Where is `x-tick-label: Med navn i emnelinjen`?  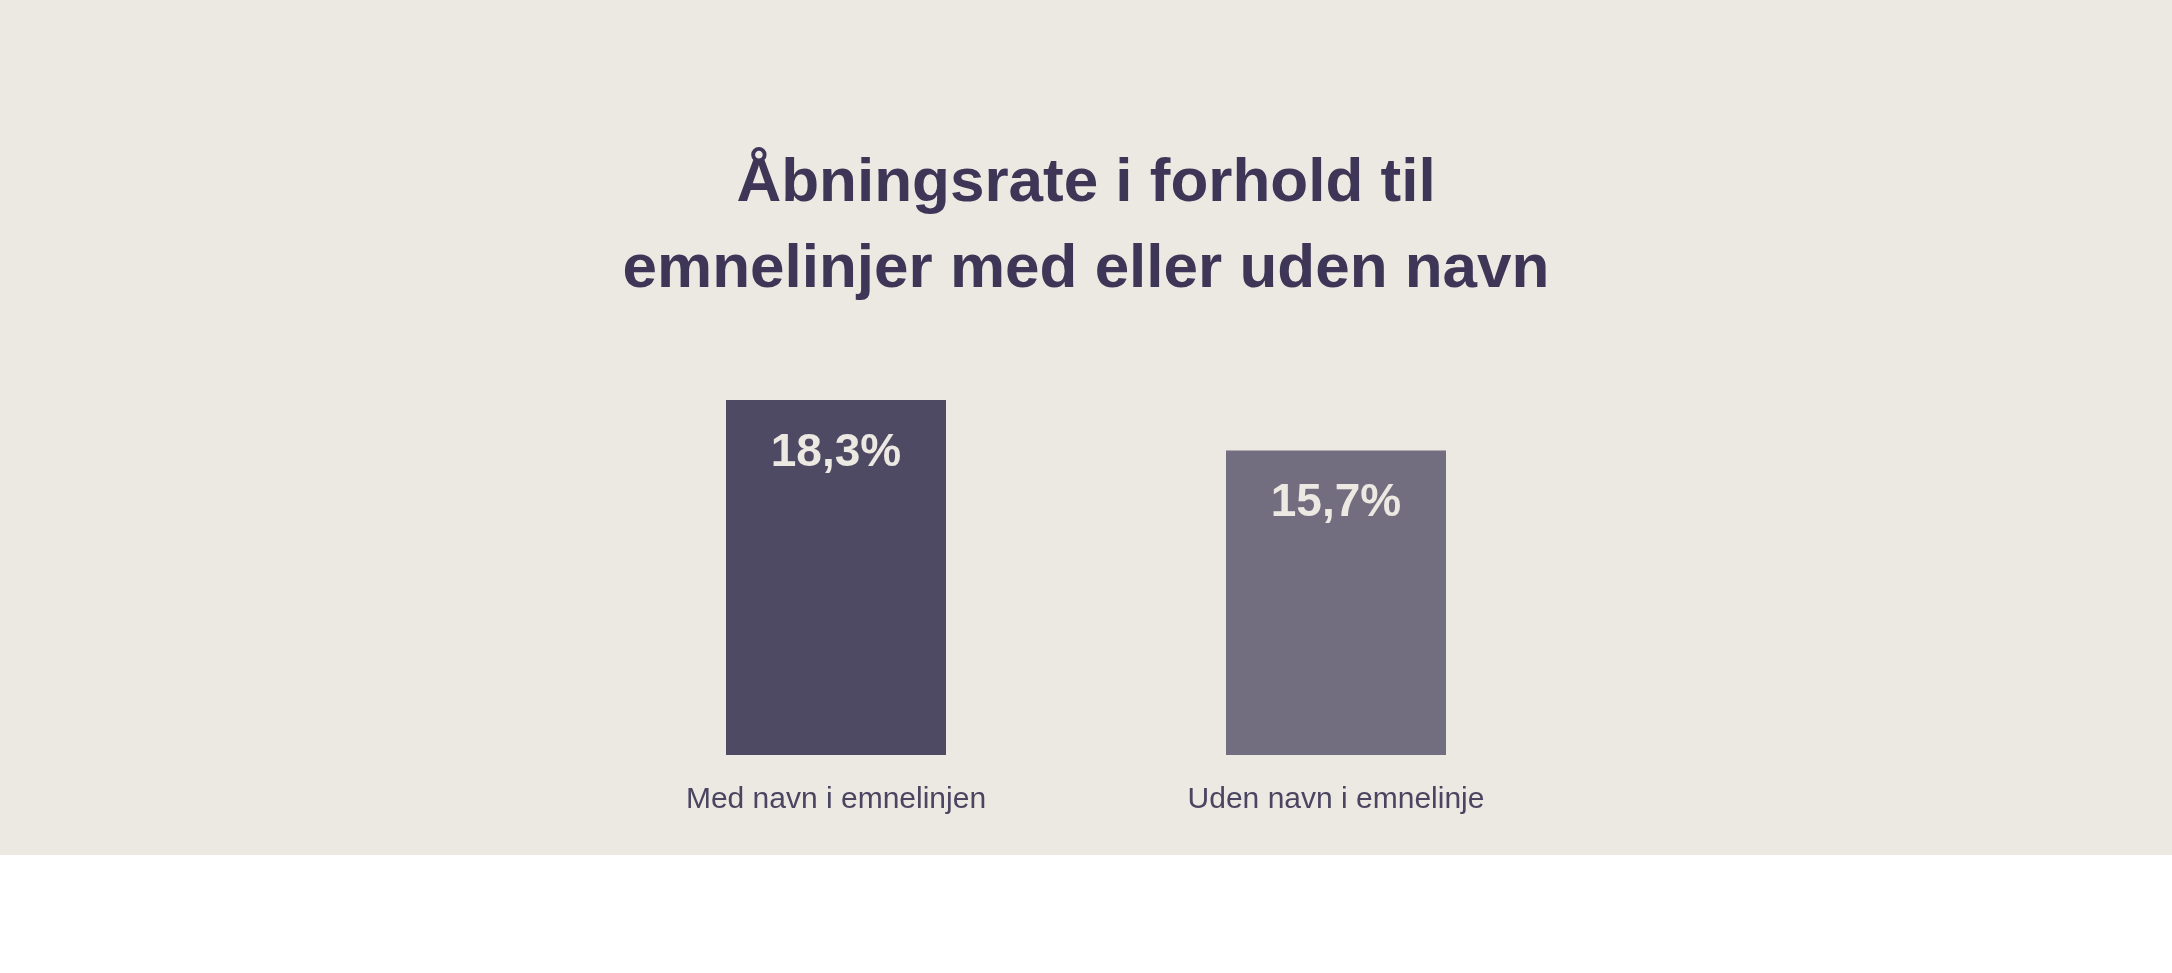
x-tick-label: Med navn i emnelinjen is located at coordinates (836, 797).